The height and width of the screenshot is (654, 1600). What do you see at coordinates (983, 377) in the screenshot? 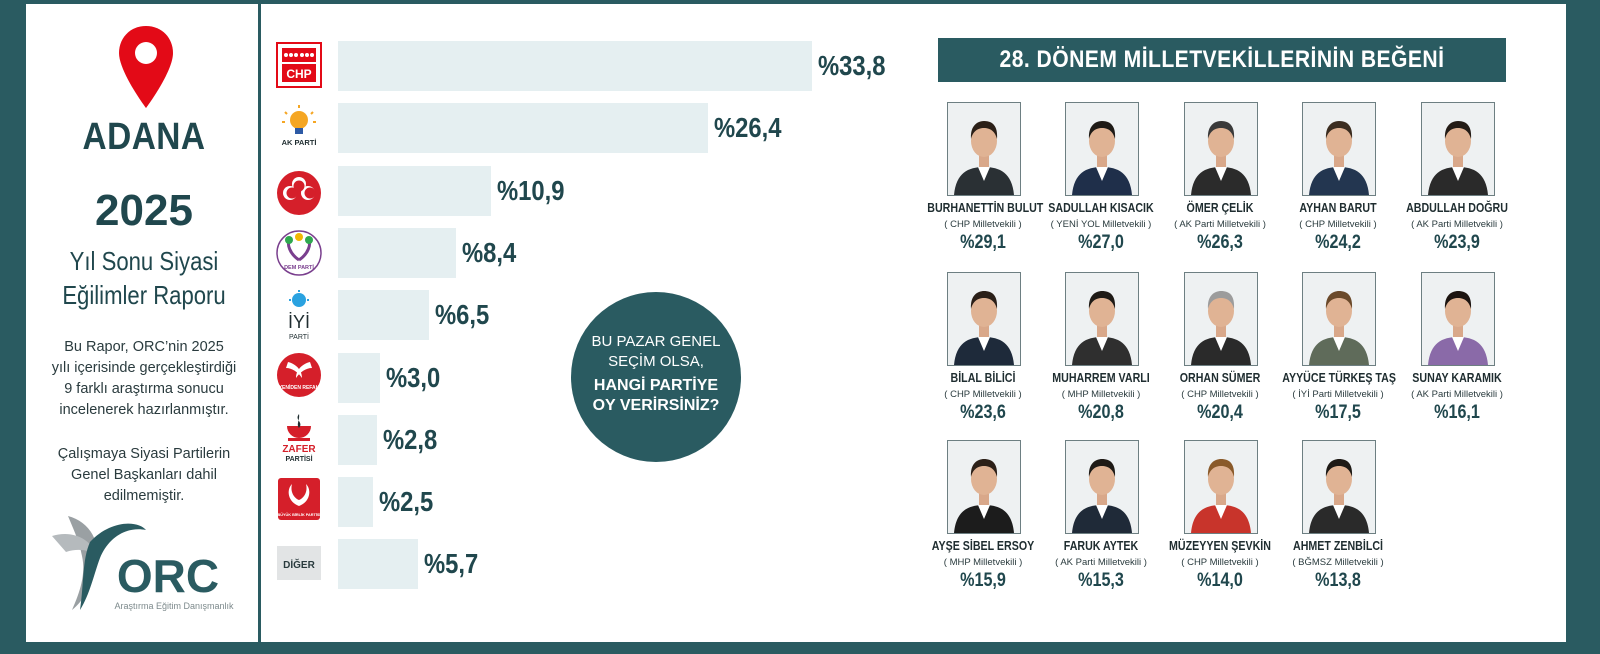
I see `mp-name: BİLAL BİLİCİ` at bounding box center [983, 377].